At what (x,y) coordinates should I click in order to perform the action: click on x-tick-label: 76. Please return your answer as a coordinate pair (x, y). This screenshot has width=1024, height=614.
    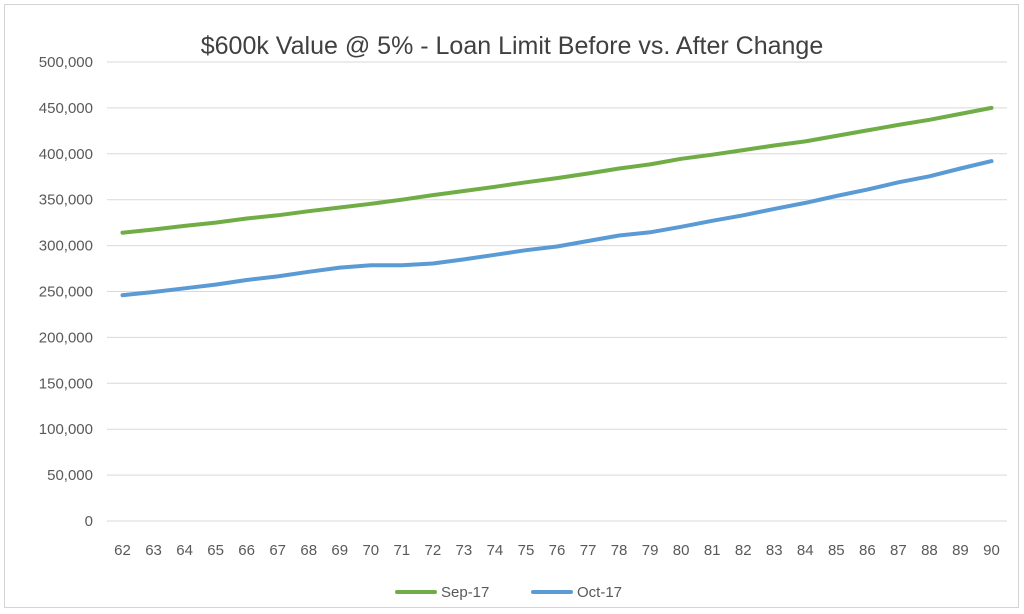
    Looking at the image, I should click on (557, 550).